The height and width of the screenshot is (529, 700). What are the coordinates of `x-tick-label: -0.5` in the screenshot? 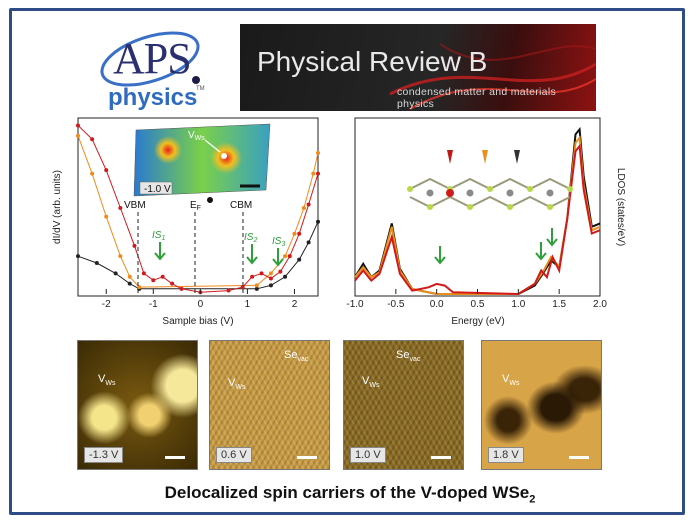 It's located at (396, 304).